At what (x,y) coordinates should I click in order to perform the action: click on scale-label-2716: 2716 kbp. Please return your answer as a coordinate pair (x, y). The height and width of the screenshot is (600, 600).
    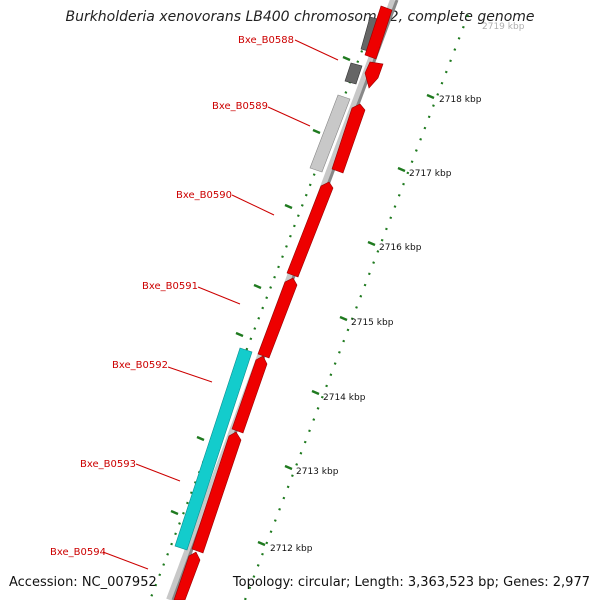
    Looking at the image, I should click on (400, 248).